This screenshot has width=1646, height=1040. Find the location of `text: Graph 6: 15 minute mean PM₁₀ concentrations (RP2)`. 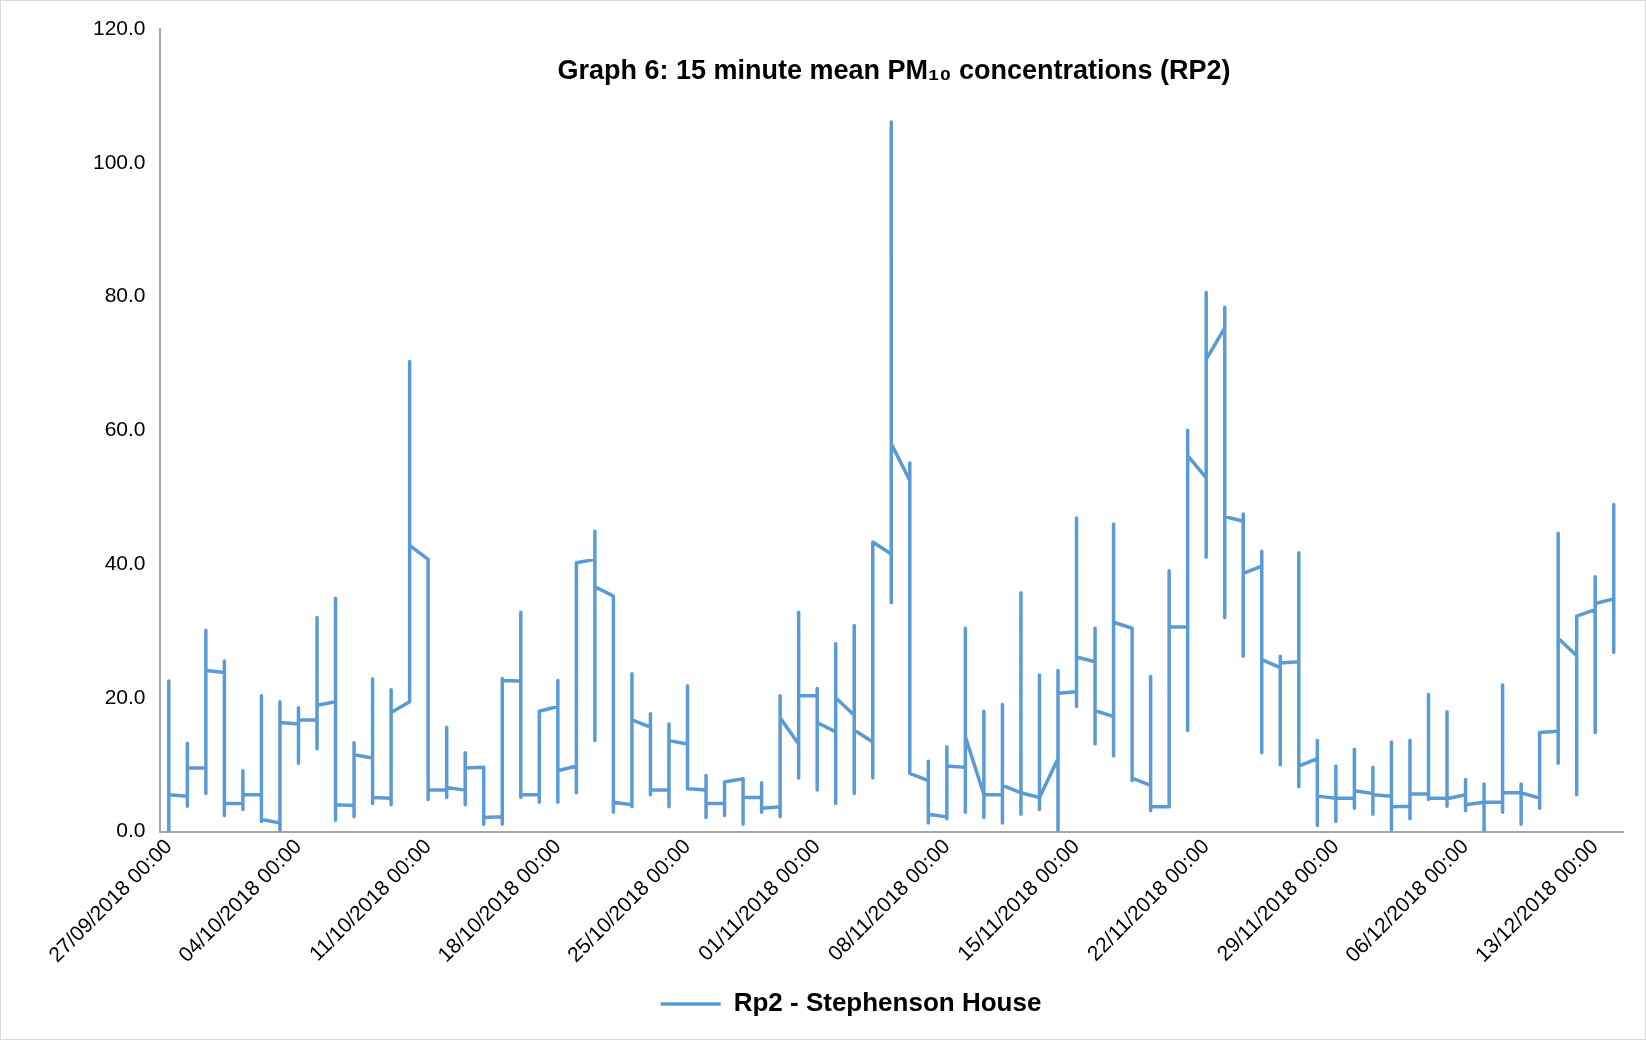

text: Graph 6: 15 minute mean PM₁₀ concentrations (RP2) is located at coordinates (894, 70).